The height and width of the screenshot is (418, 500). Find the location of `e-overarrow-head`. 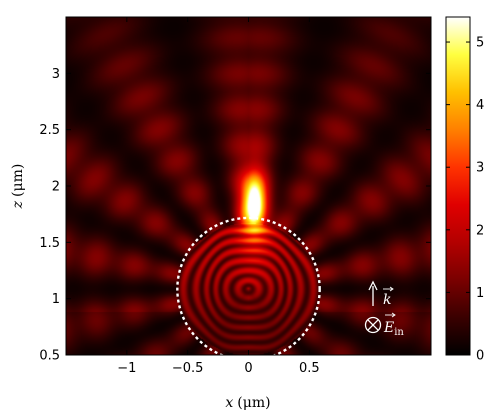

e-overarrow-head is located at coordinates (393, 315).